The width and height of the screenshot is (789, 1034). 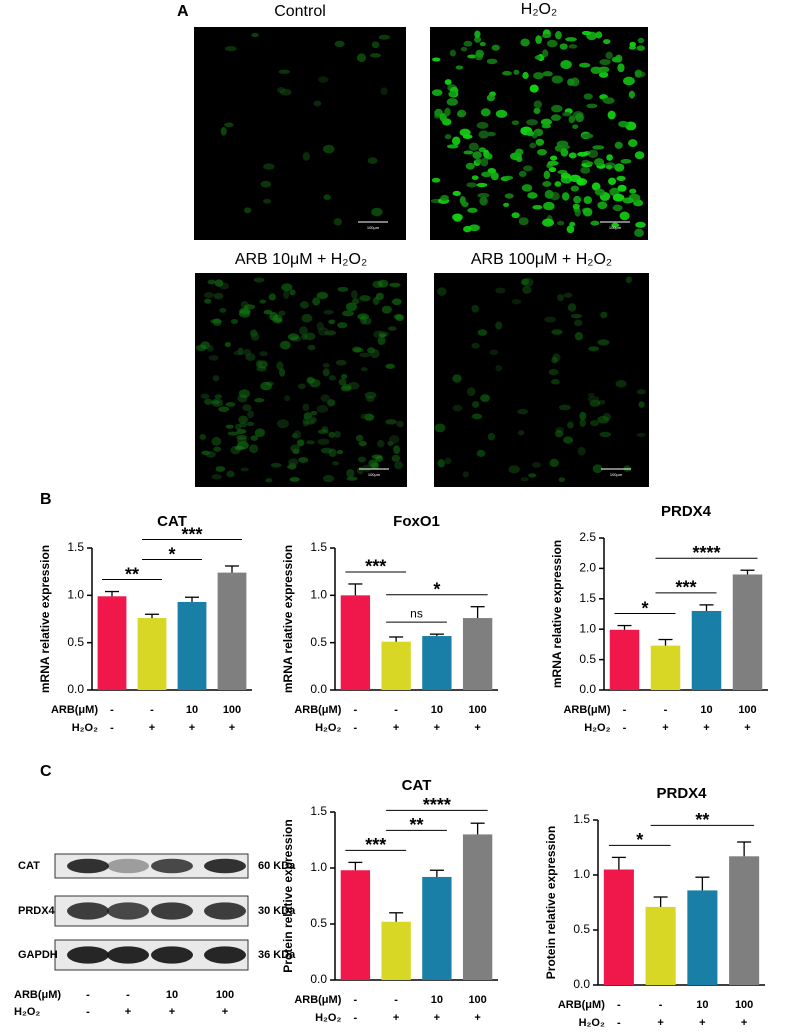 I want to click on condition-label: ARB(μM), so click(x=37, y=995).